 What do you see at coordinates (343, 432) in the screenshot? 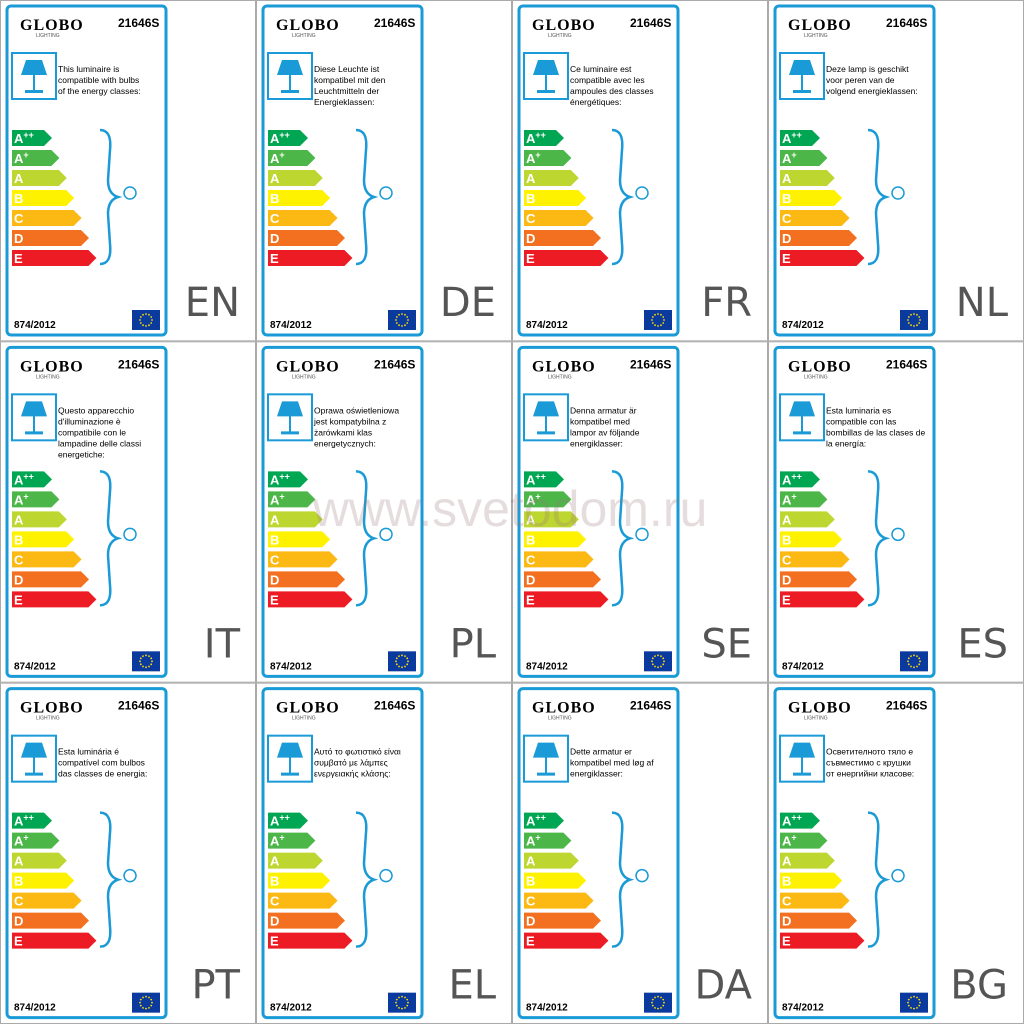
I see `description-line: żarówkami klas` at bounding box center [343, 432].